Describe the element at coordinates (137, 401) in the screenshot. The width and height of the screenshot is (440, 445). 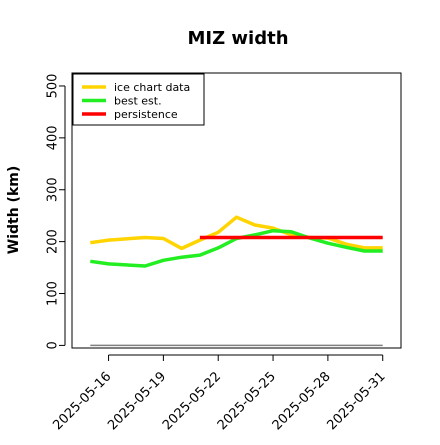
I see `x-tick-label: 2025-05-19` at that location.